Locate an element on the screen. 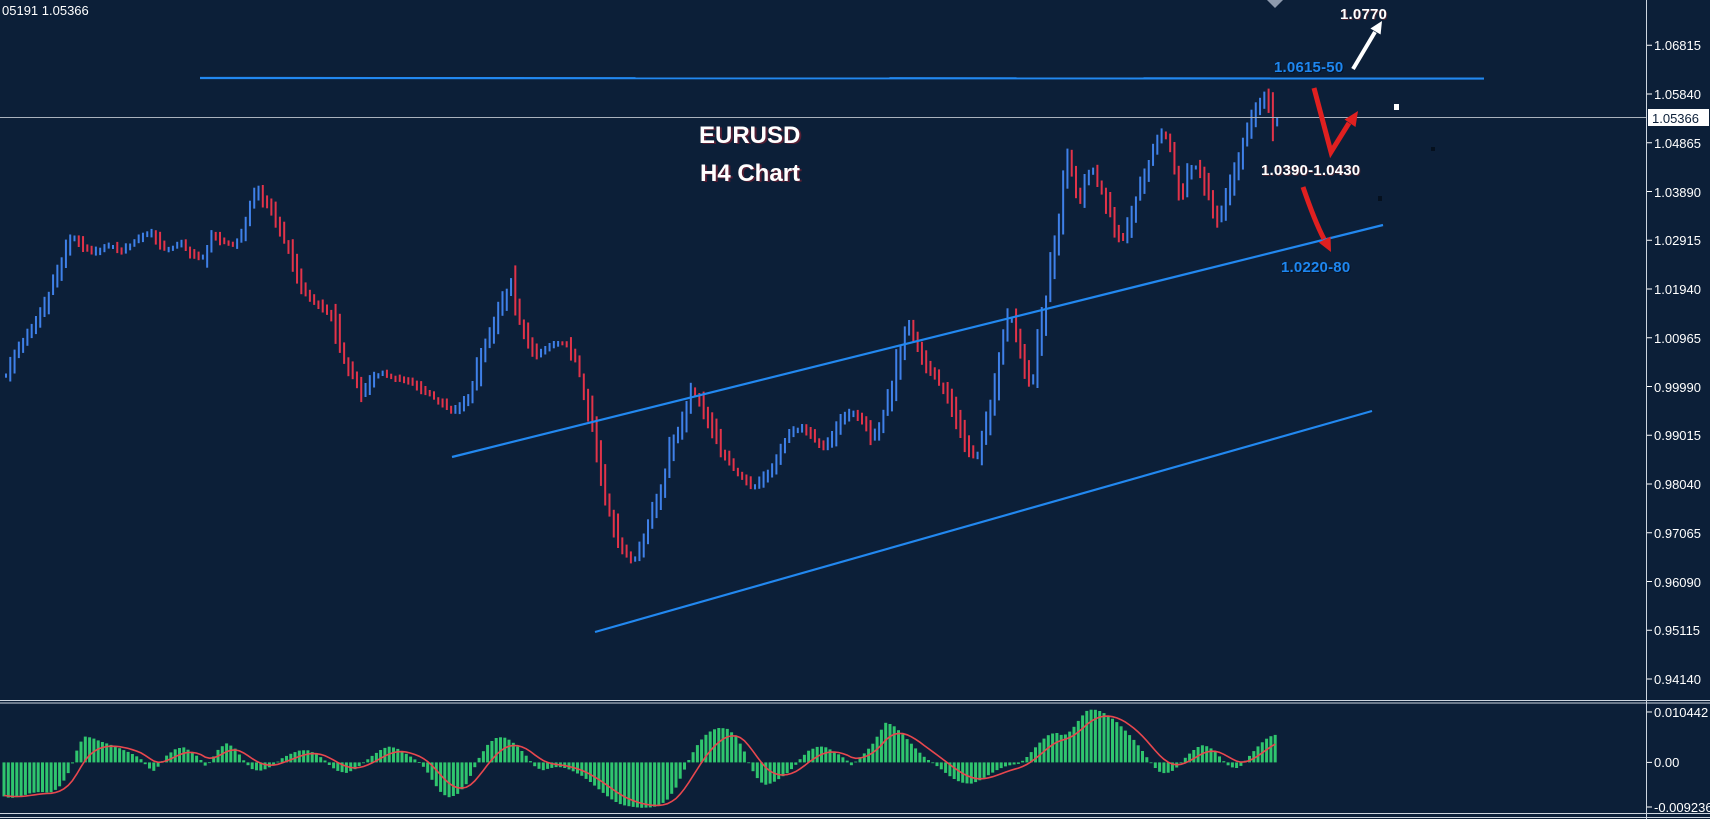 The image size is (1710, 819). horizontal-resistance-line is located at coordinates (842, 78).